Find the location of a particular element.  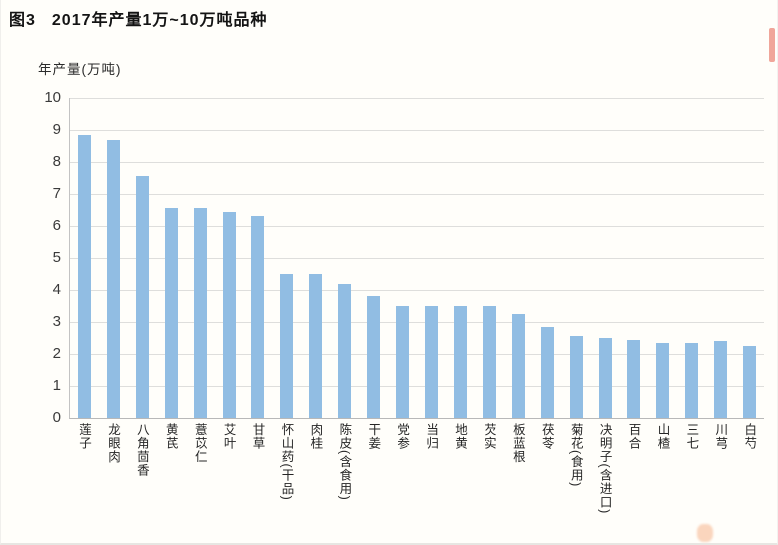

y-tick-label: 8 is located at coordinates (56, 161).